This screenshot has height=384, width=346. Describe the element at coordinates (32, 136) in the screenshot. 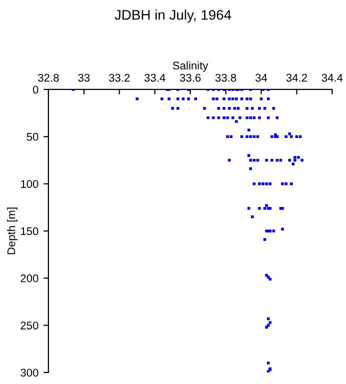

I see `y-tick-label: 50` at that location.